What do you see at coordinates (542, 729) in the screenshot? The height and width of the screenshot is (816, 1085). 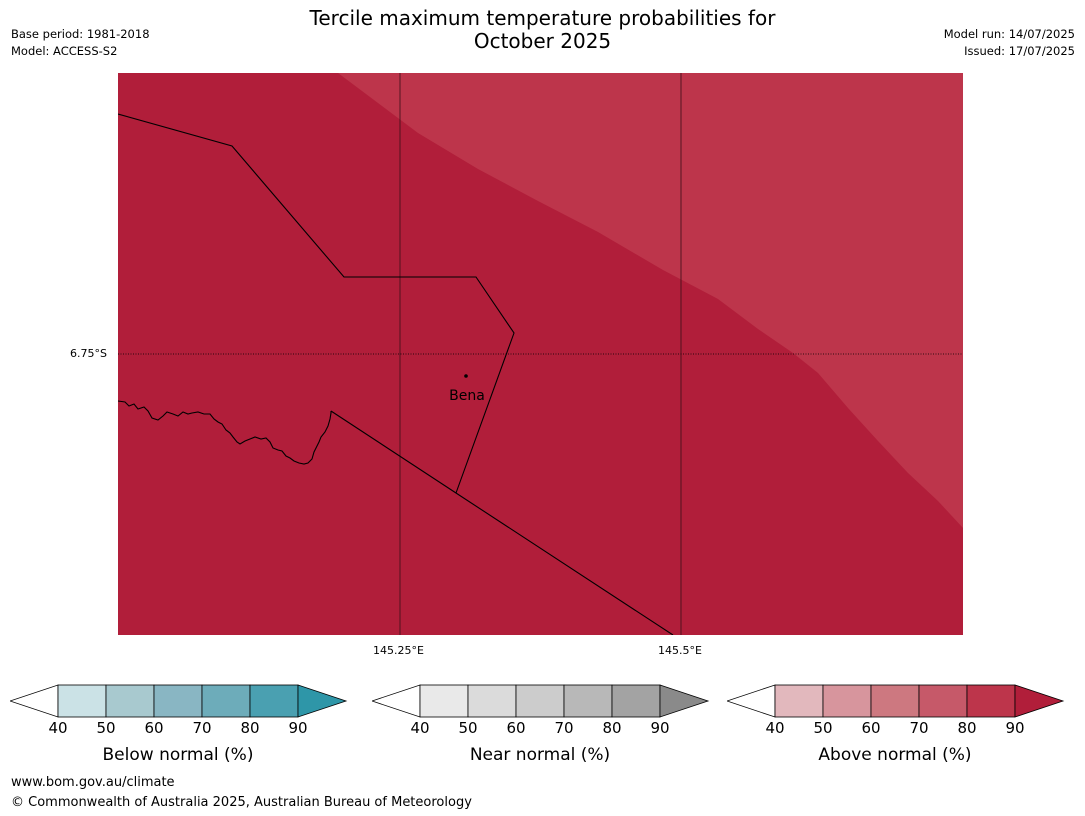 I see `colorbar-near-ticks: 40 50 60 70 80 90` at bounding box center [542, 729].